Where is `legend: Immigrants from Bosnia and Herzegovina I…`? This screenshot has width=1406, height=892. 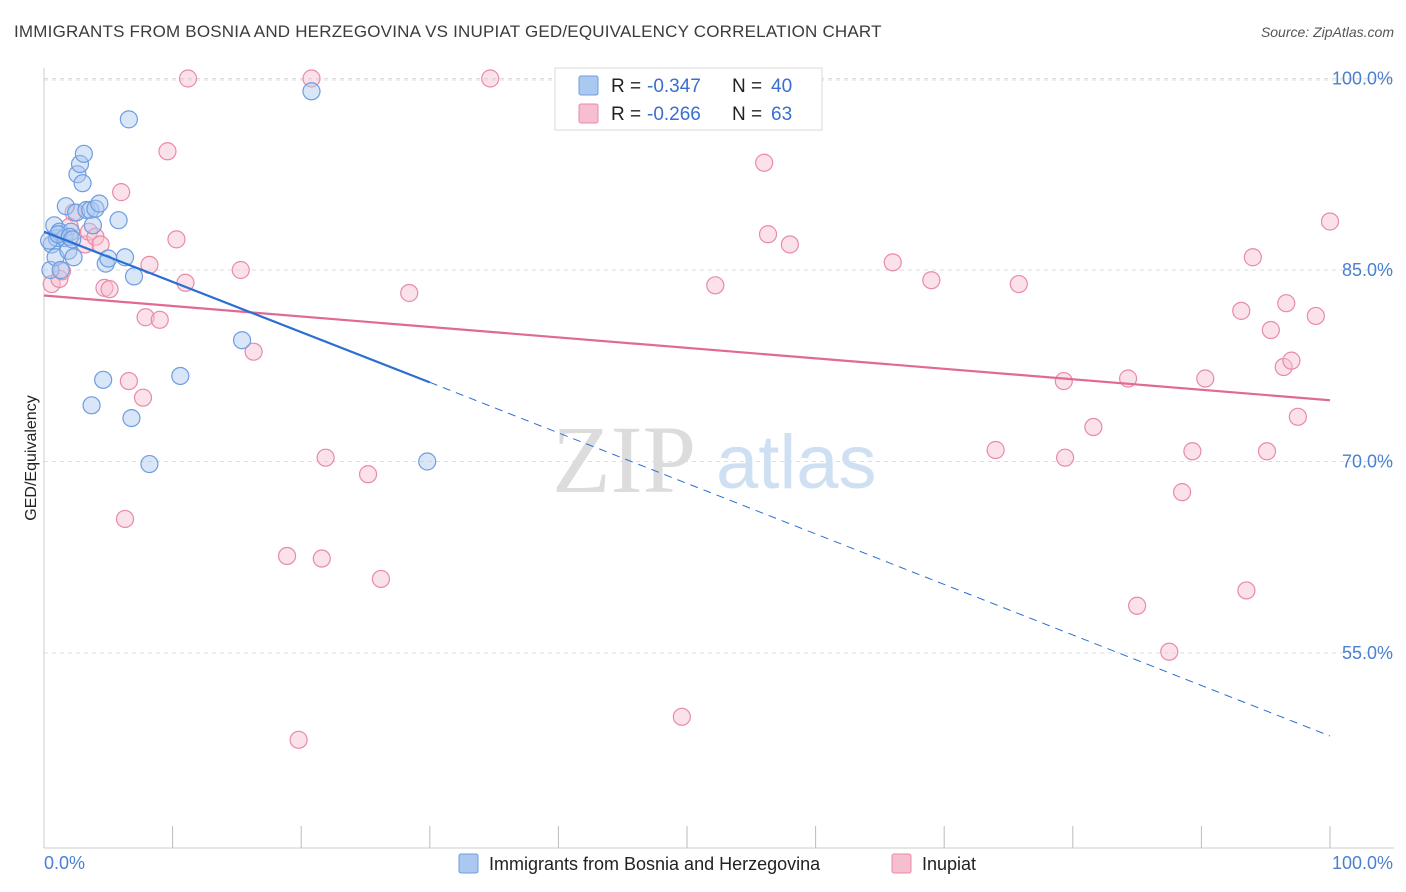 legend: Immigrants from Bosnia and Herzegovina I… is located at coordinates (717, 863).